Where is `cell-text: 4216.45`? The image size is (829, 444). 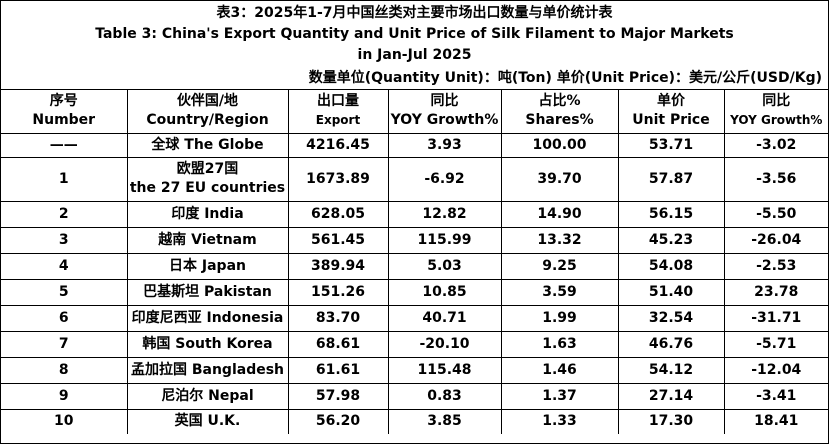 cell-text: 4216.45 is located at coordinates (338, 144).